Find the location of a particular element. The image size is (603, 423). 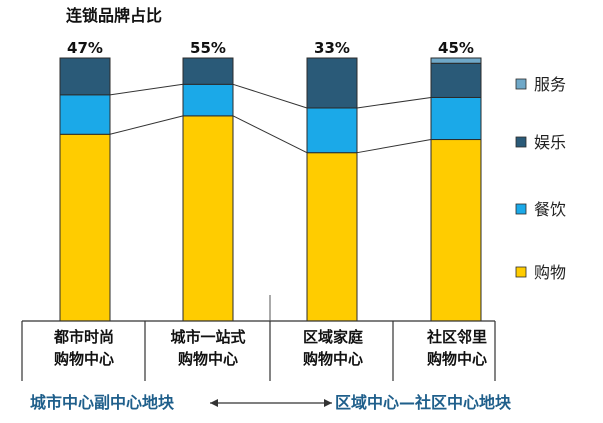

chart-title: 连锁品牌占比 is located at coordinates (114, 15).